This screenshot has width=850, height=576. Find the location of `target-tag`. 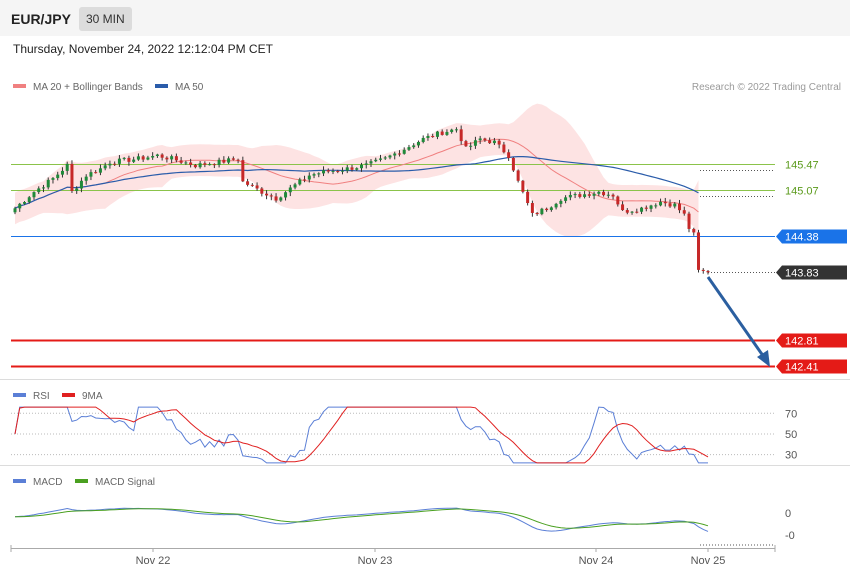

target-tag is located at coordinates (811, 340).